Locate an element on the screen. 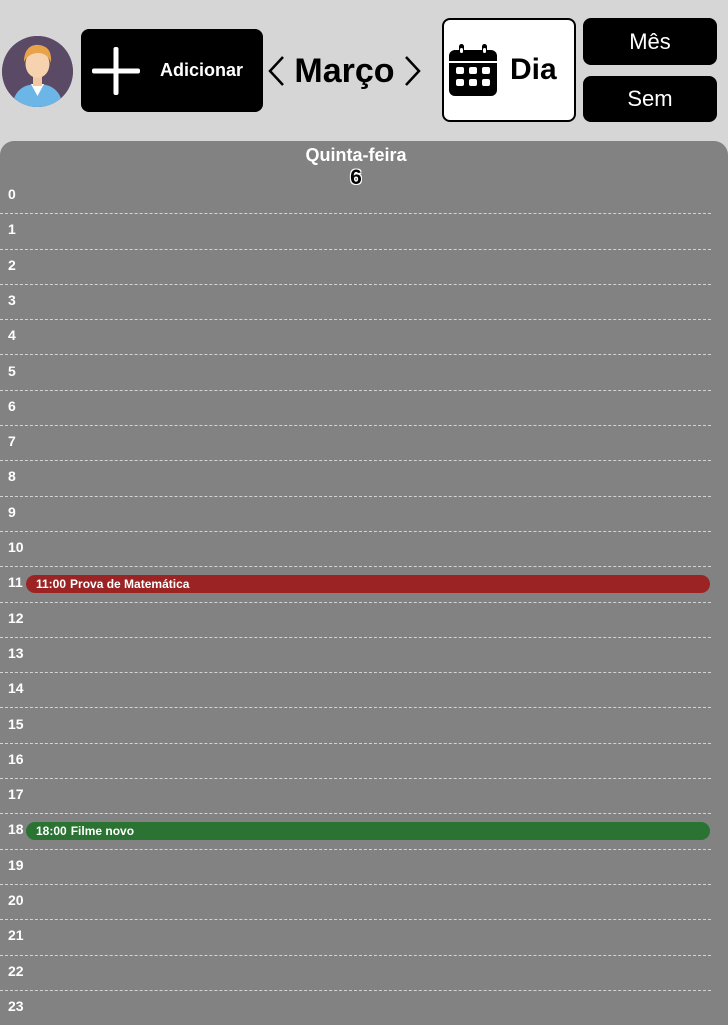 This screenshot has height=1025, width=728. hour-label: 4 is located at coordinates (12, 335).